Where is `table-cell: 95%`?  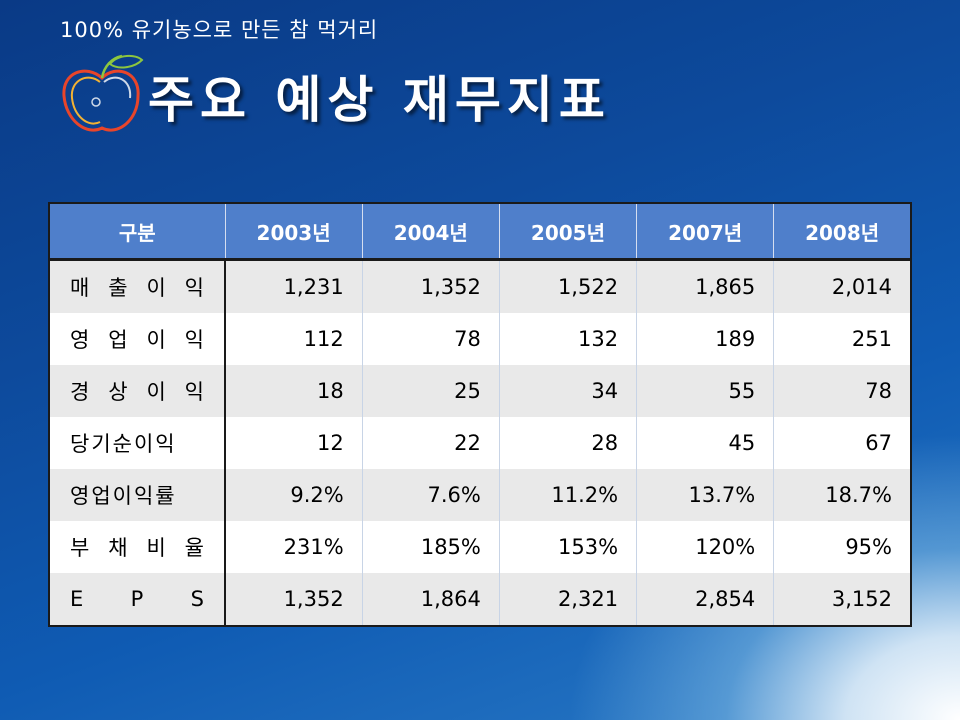 table-cell: 95% is located at coordinates (842, 547).